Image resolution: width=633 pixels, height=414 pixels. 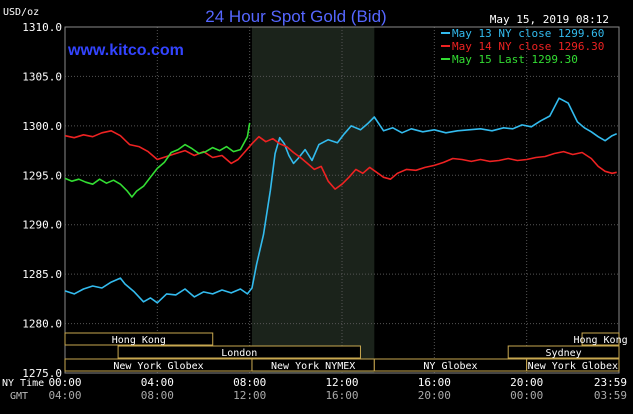 I want to click on x-tick-label-ny: 08:00, so click(x=249, y=382).